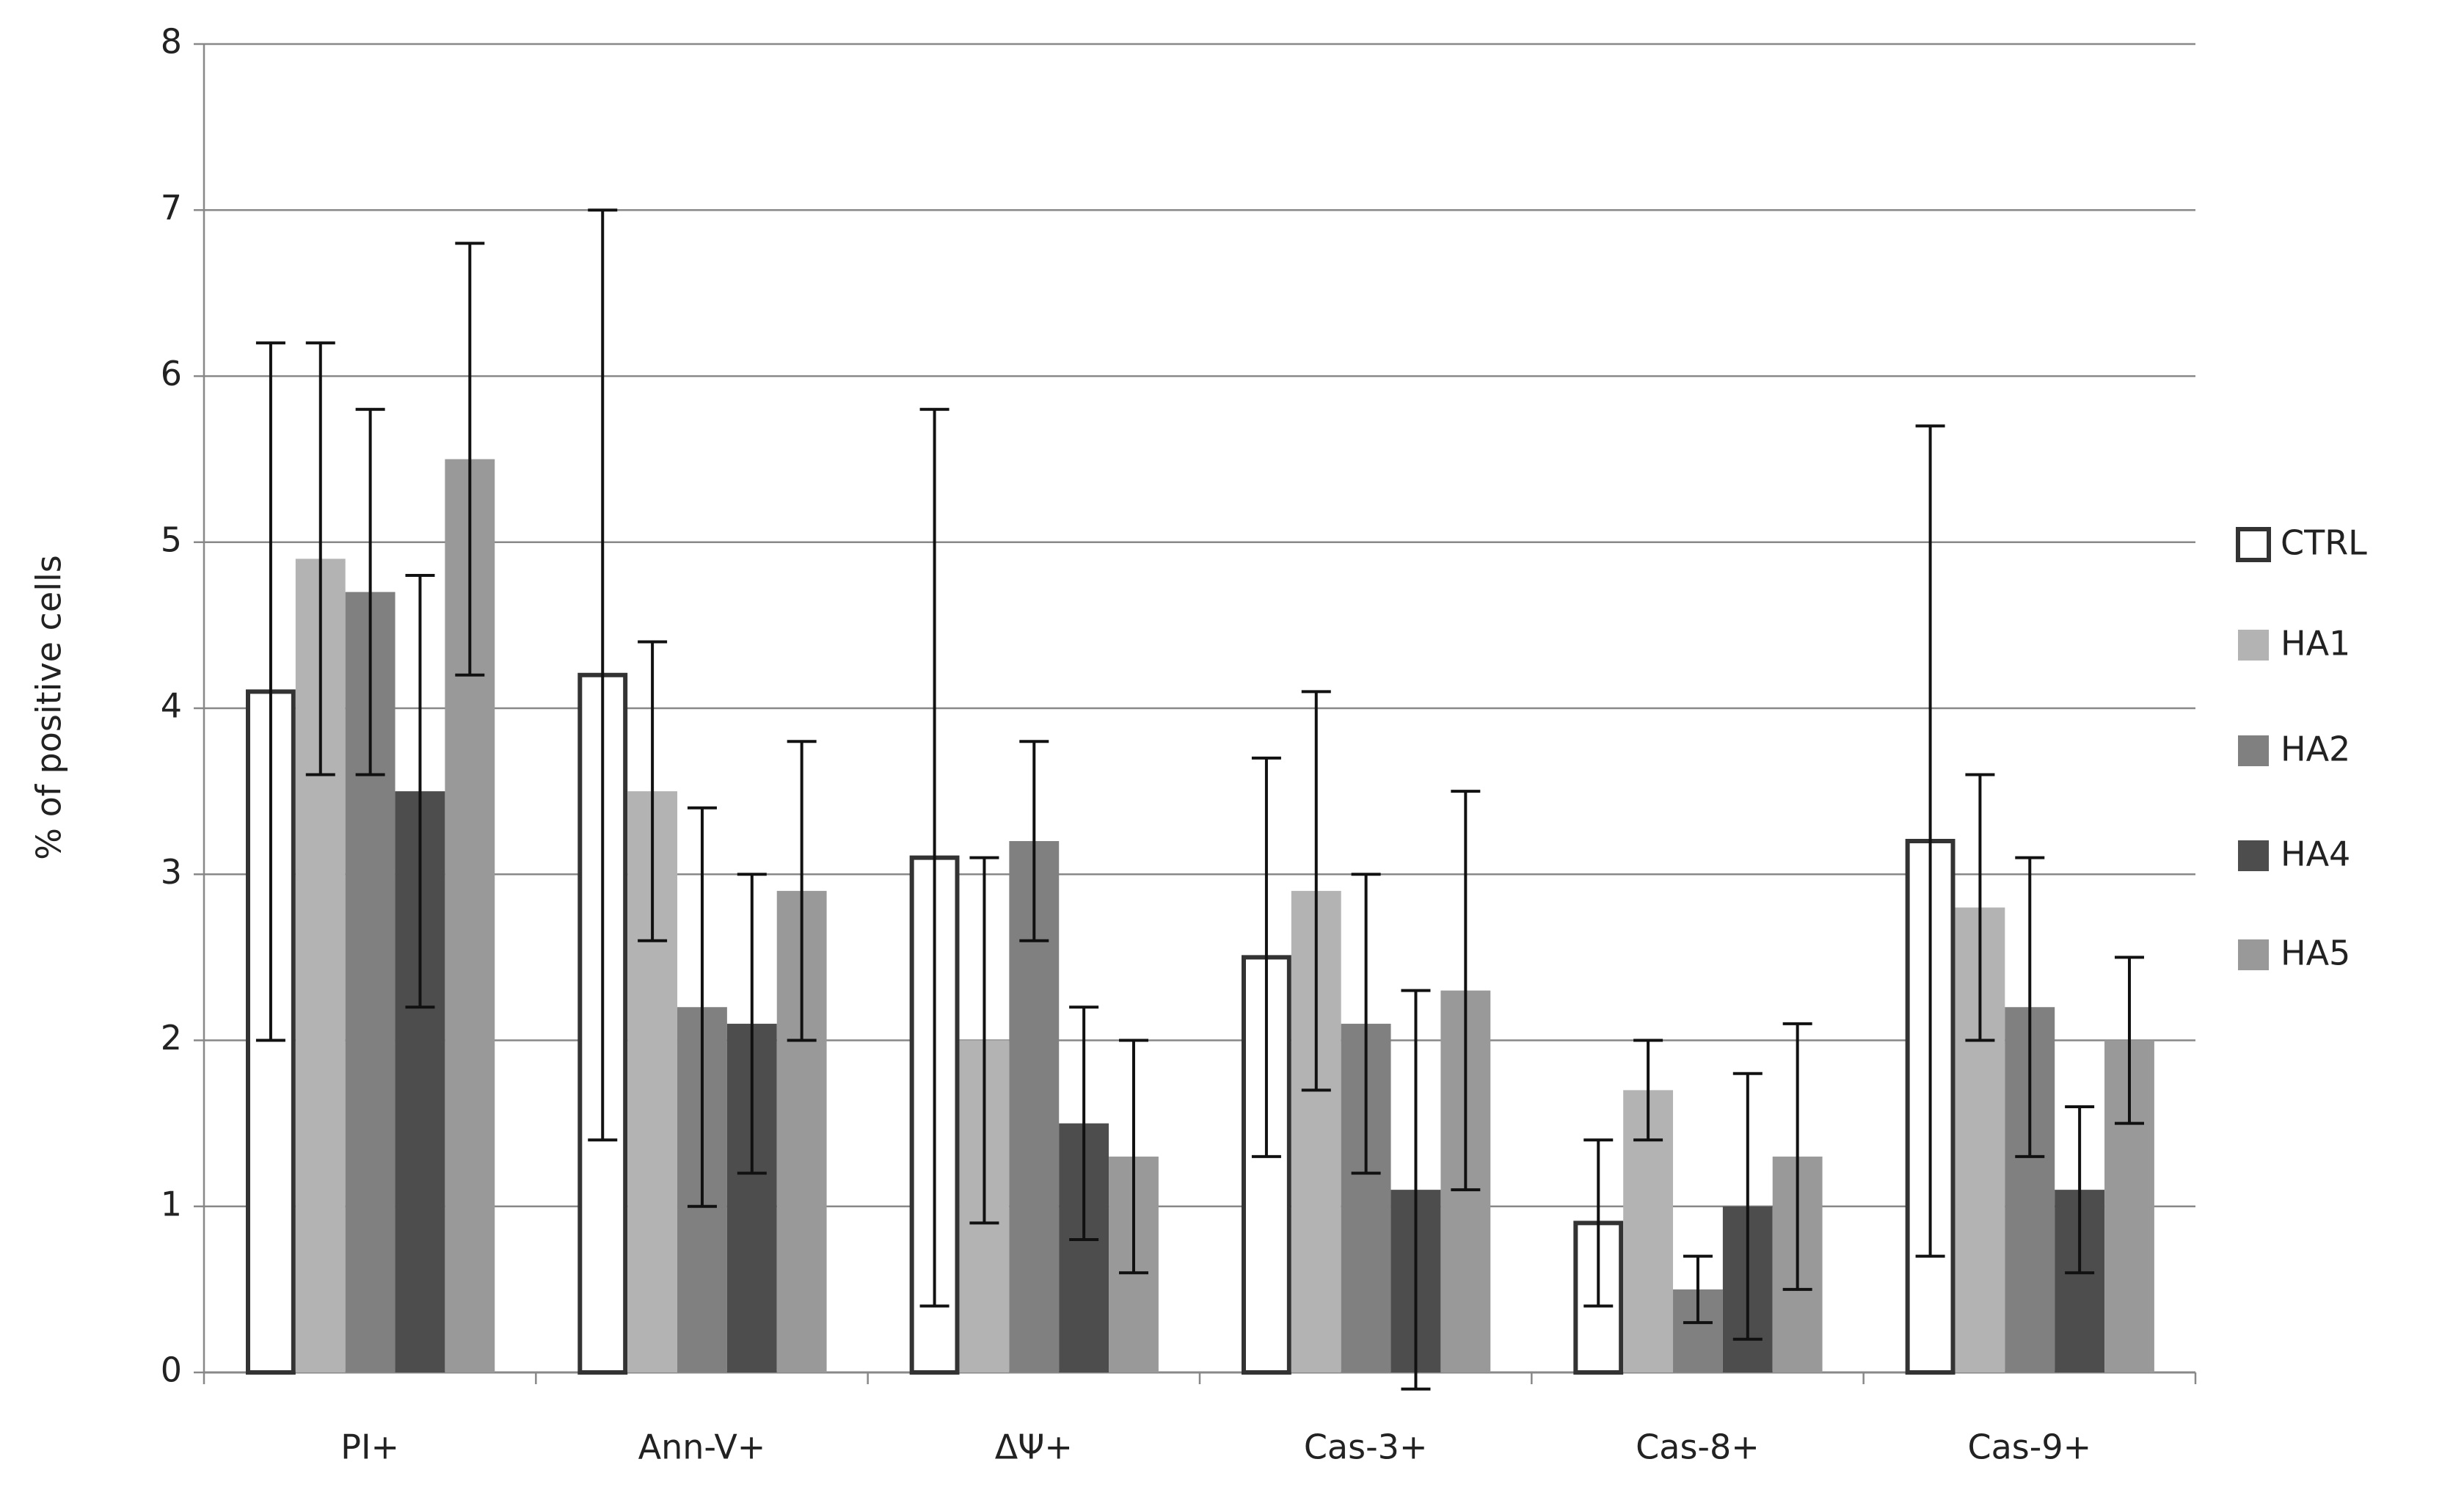  I want to click on x-tick-label: PI+, so click(369, 1447).